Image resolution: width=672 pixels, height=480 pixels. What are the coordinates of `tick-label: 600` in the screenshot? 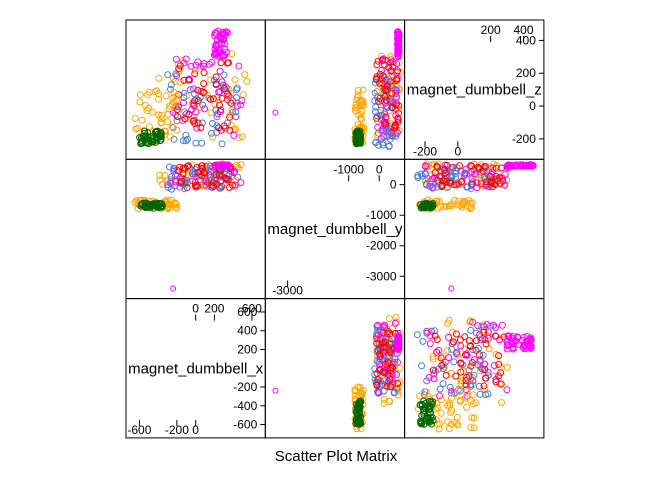 It's located at (247, 312).